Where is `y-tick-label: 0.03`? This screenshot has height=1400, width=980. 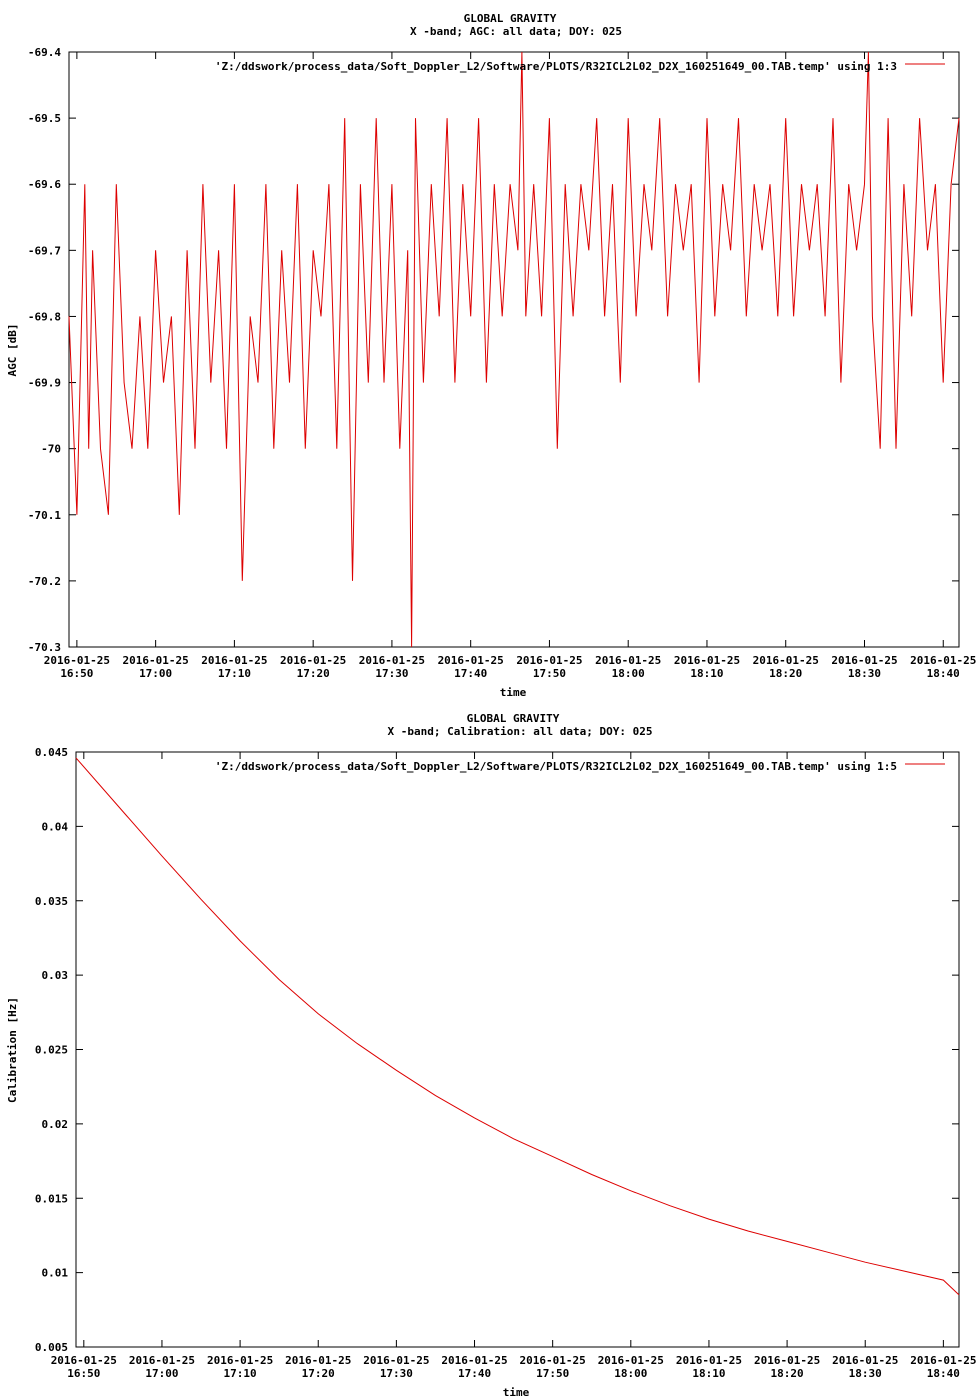 y-tick-label: 0.03 is located at coordinates (55, 975).